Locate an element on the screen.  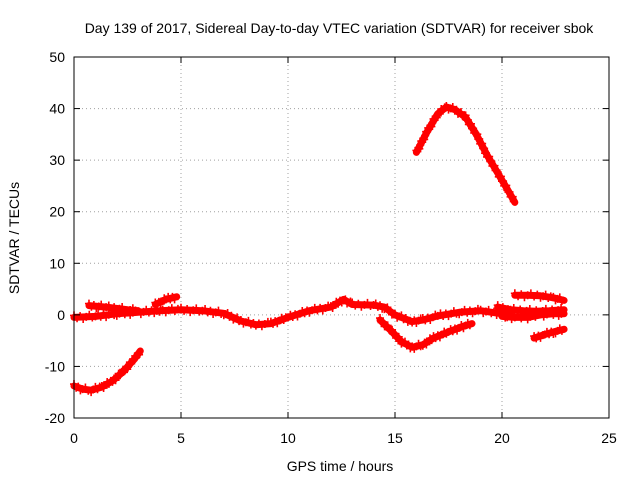
x-axis-label: GPS time / hours is located at coordinates (340, 466).